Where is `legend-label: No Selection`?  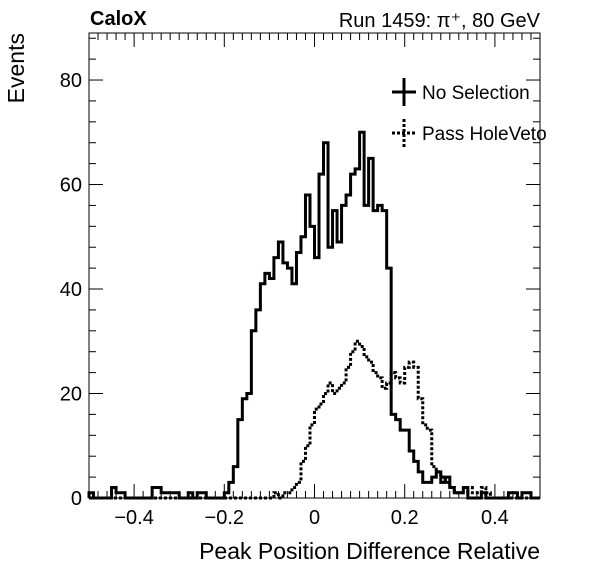 legend-label: No Selection is located at coordinates (476, 93).